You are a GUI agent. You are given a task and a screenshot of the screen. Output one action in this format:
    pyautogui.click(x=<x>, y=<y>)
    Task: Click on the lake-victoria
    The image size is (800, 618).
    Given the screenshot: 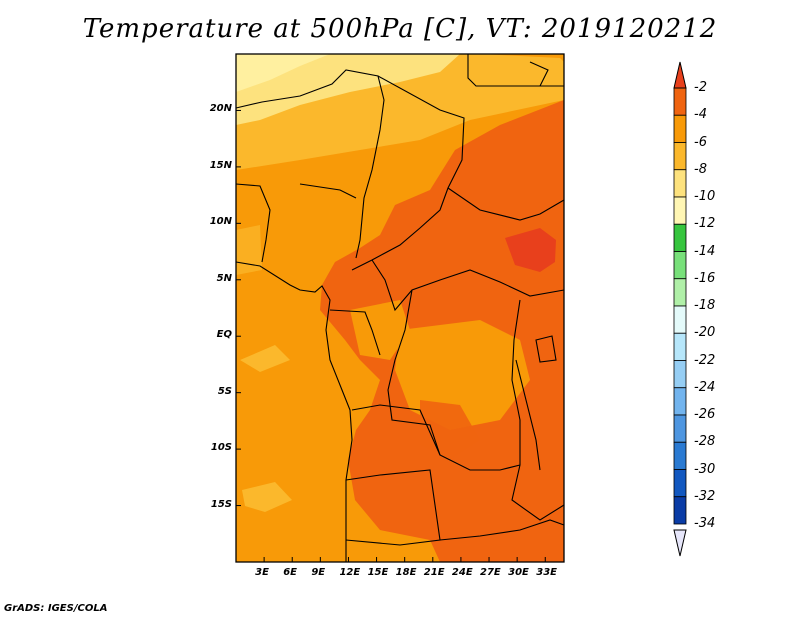 What is the action you would take?
    pyautogui.click(x=546, y=349)
    